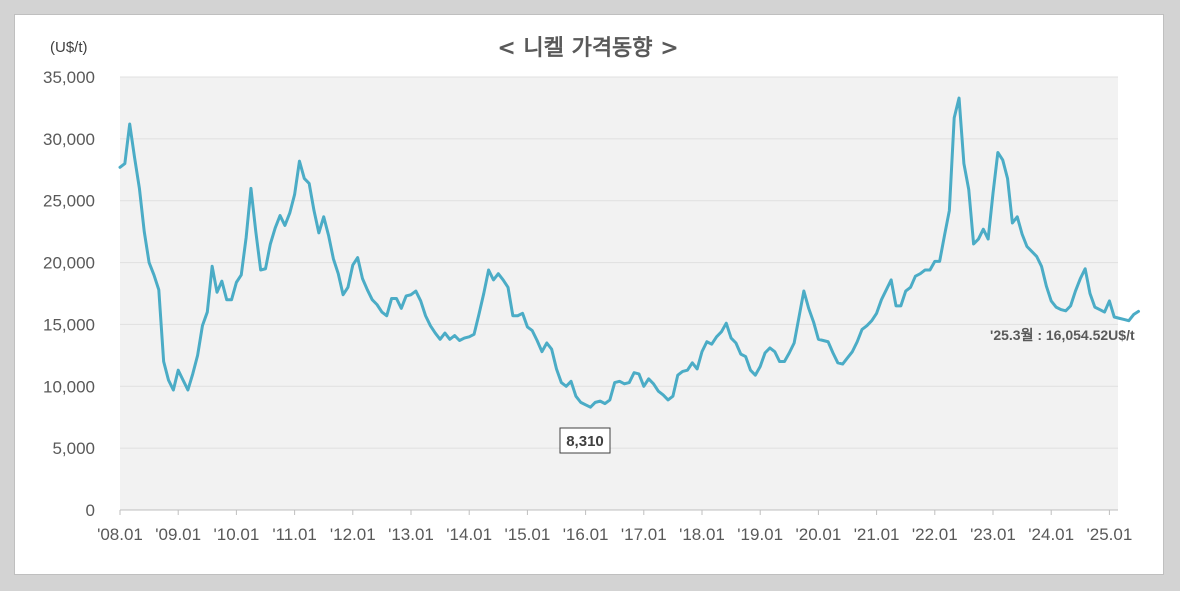 The height and width of the screenshot is (591, 1180). What do you see at coordinates (1051, 534) in the screenshot?
I see `x-tick-label: '24.01` at bounding box center [1051, 534].